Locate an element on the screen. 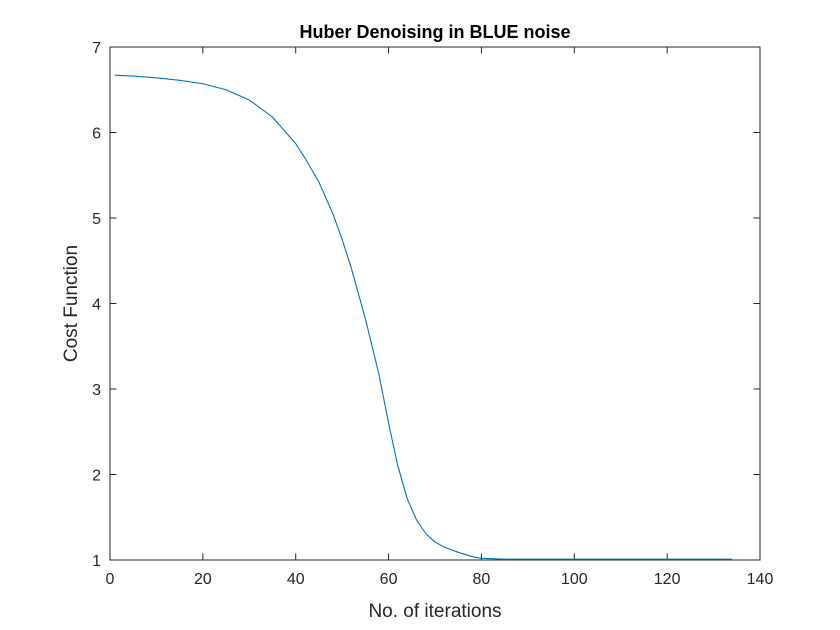 The image size is (840, 630). x-tick-label: 80 is located at coordinates (482, 579).